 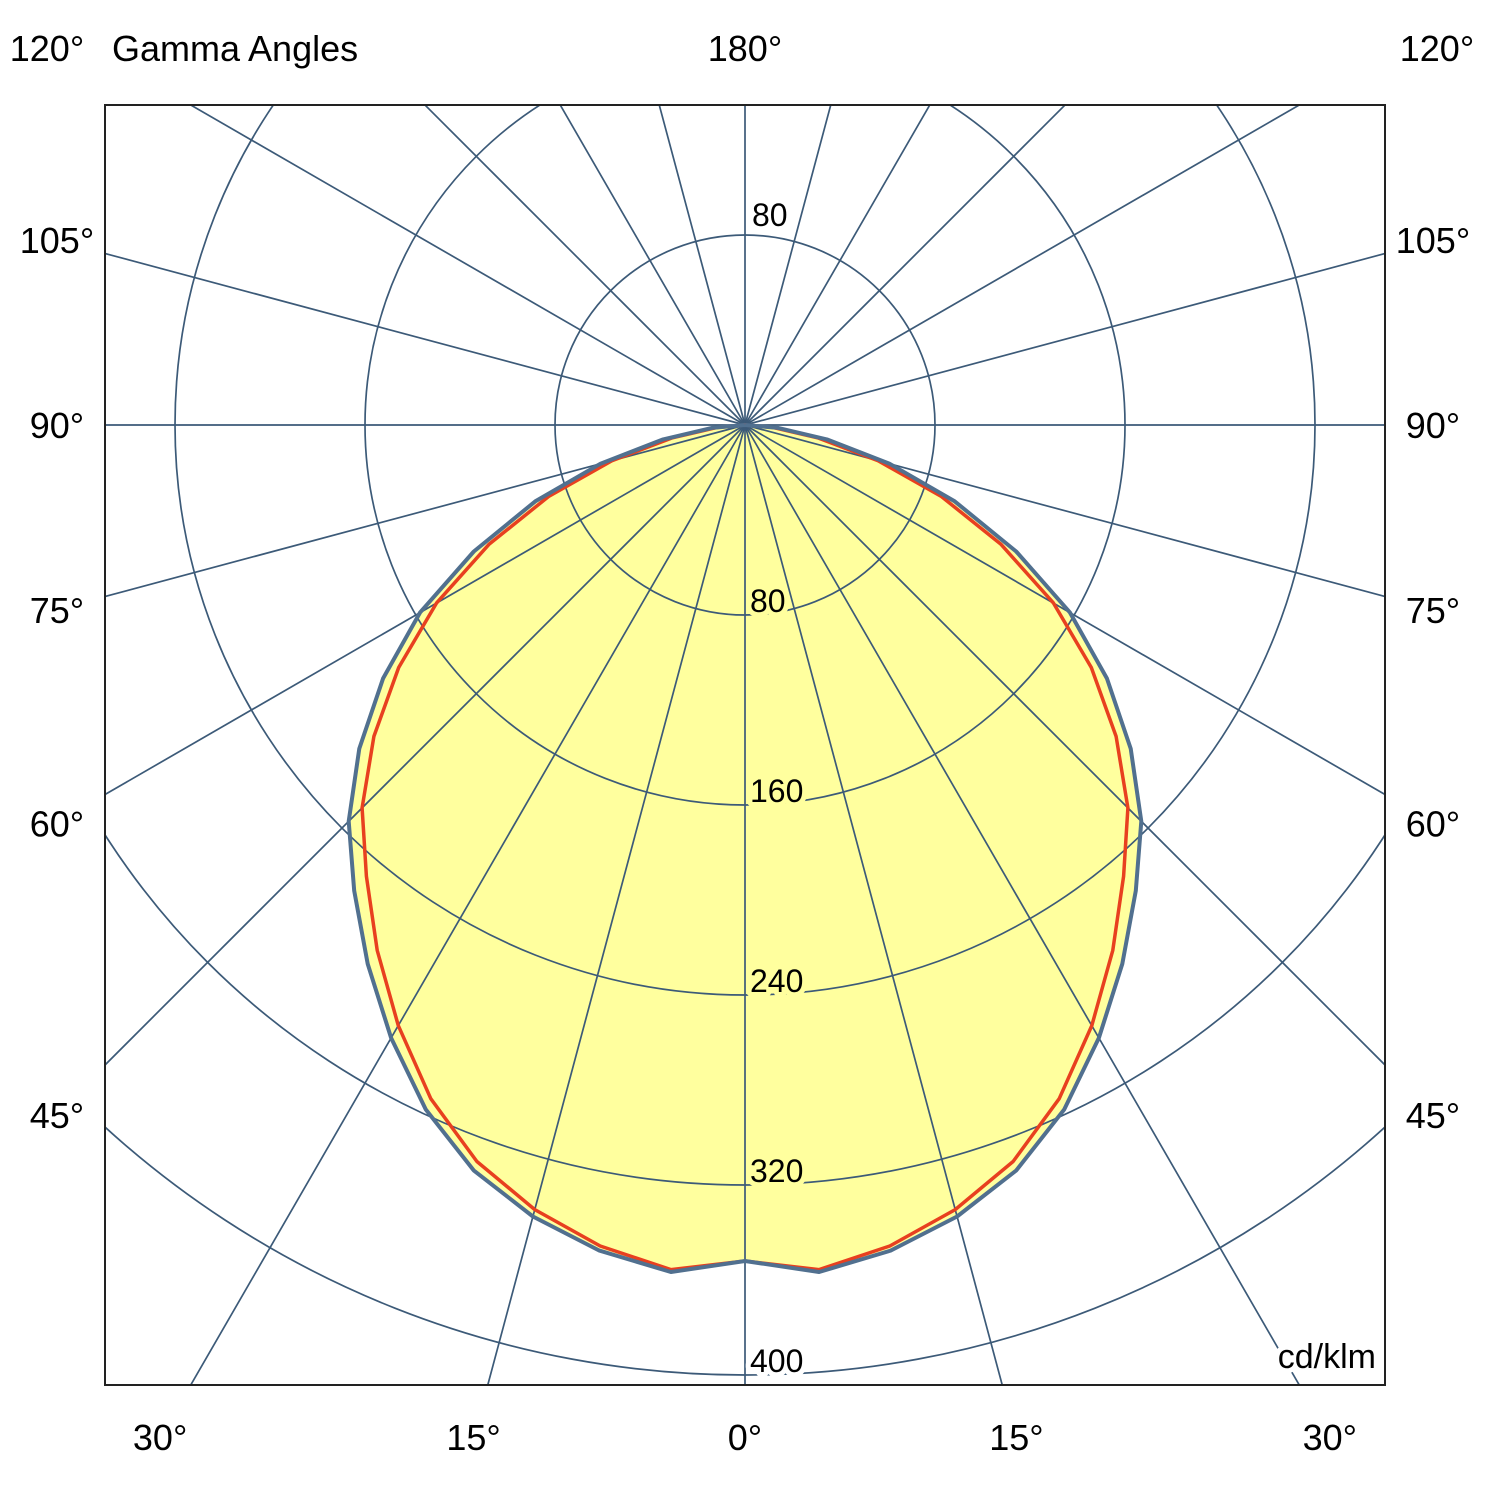 I want to click on chart-title: Gamma Angles, so click(x=235, y=48).